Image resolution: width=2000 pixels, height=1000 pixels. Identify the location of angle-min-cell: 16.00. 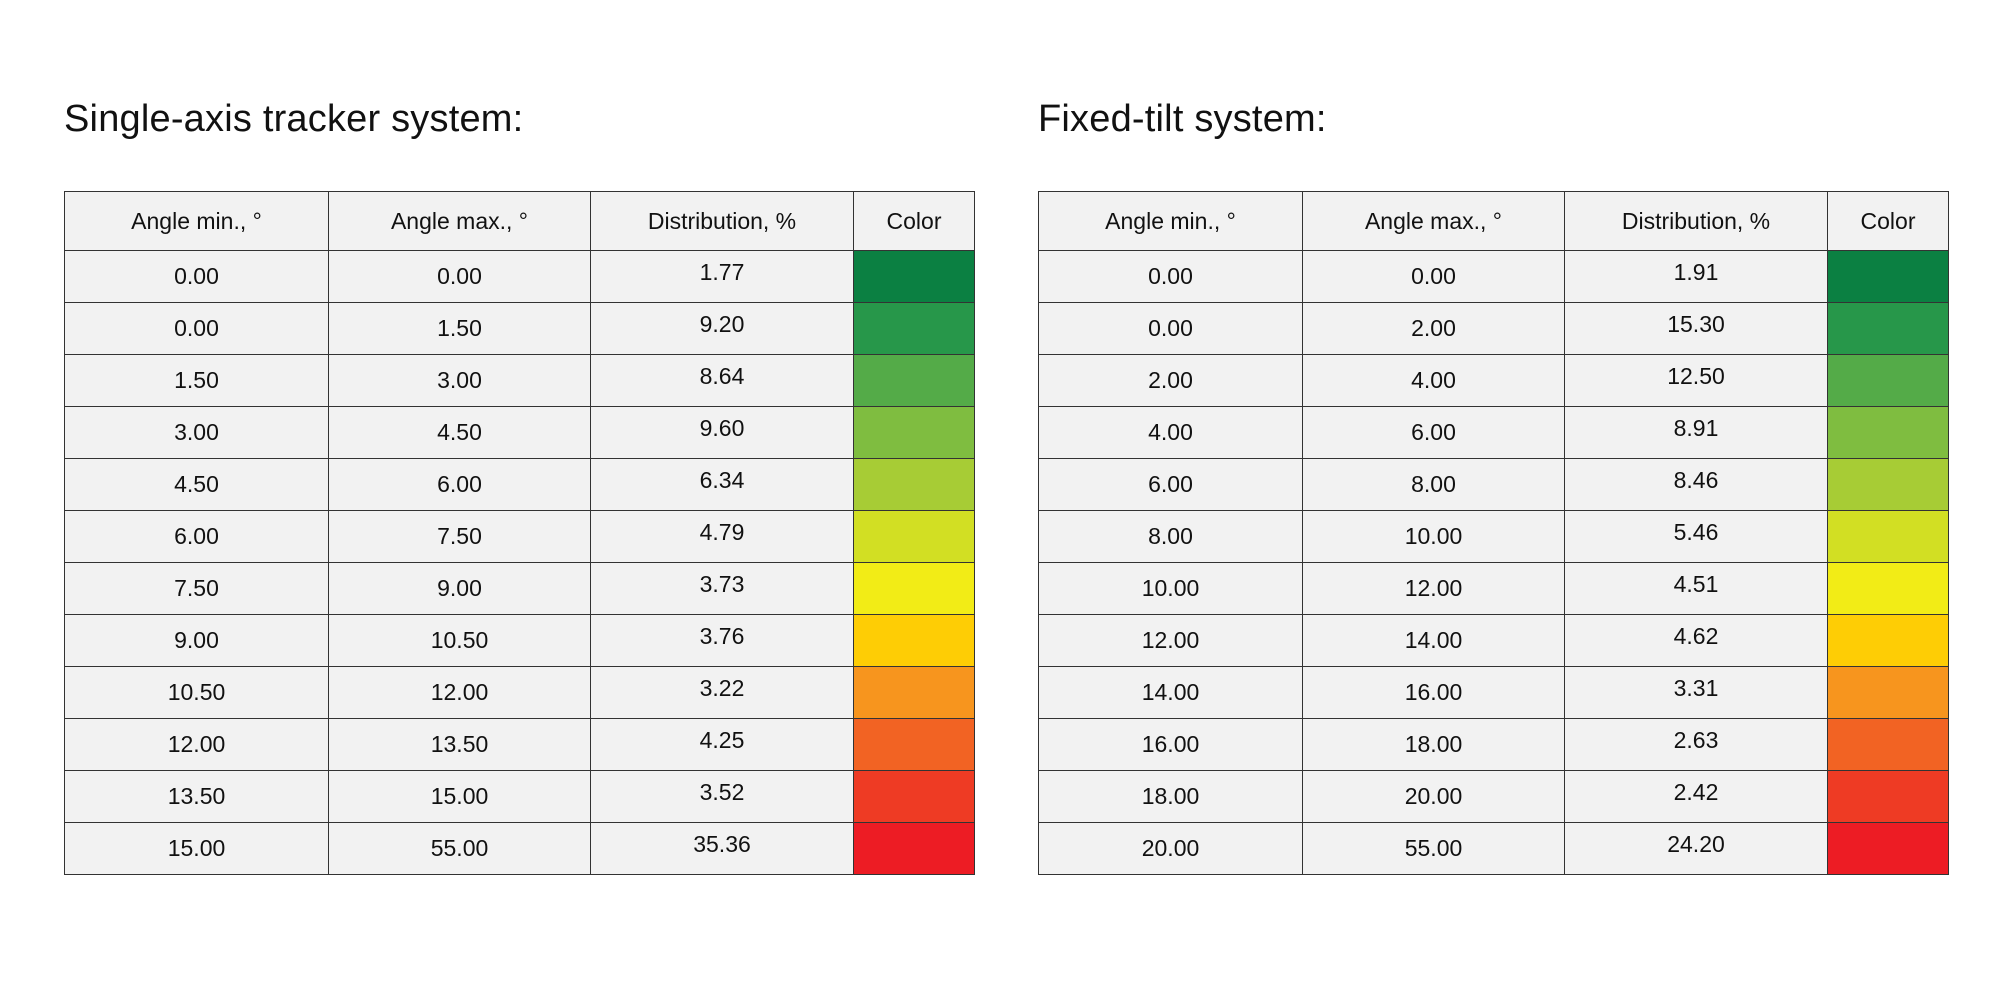
(1170, 744).